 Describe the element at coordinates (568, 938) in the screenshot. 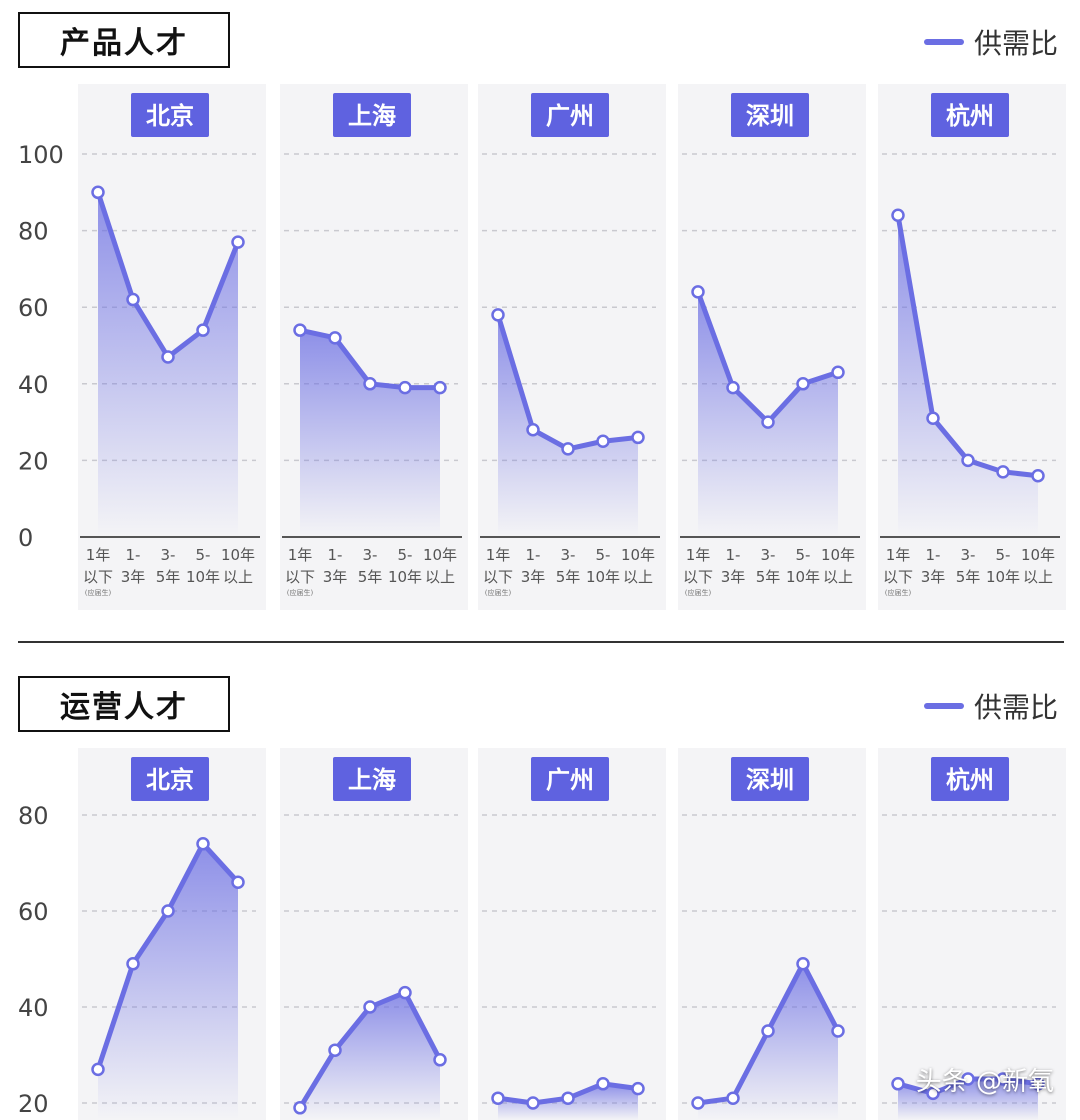

I see `series-2: 广州` at that location.